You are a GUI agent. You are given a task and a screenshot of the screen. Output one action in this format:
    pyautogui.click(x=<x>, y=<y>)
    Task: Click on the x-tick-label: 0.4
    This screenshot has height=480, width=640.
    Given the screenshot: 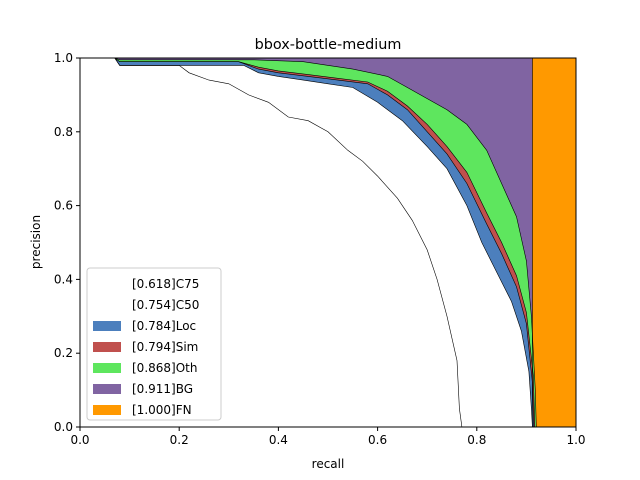 What is the action you would take?
    pyautogui.click(x=278, y=440)
    